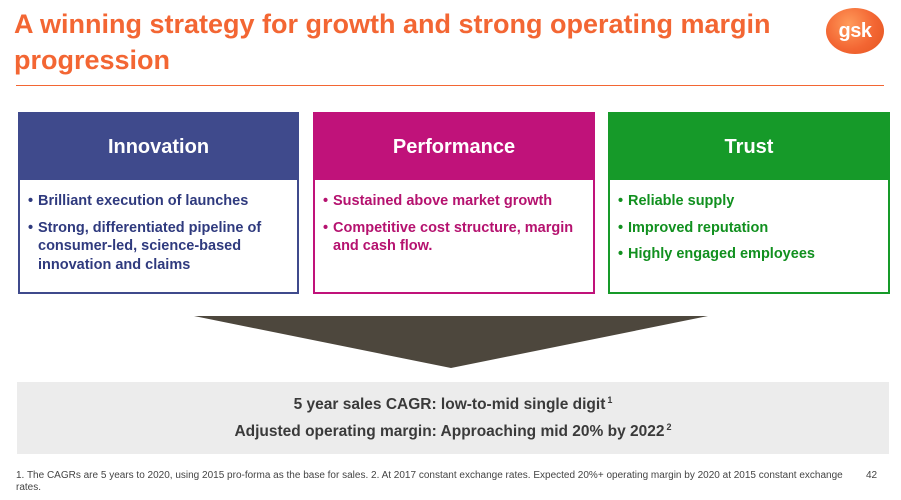 This screenshot has width=901, height=500. Describe the element at coordinates (450, 85) in the screenshot. I see `title-divider` at that location.